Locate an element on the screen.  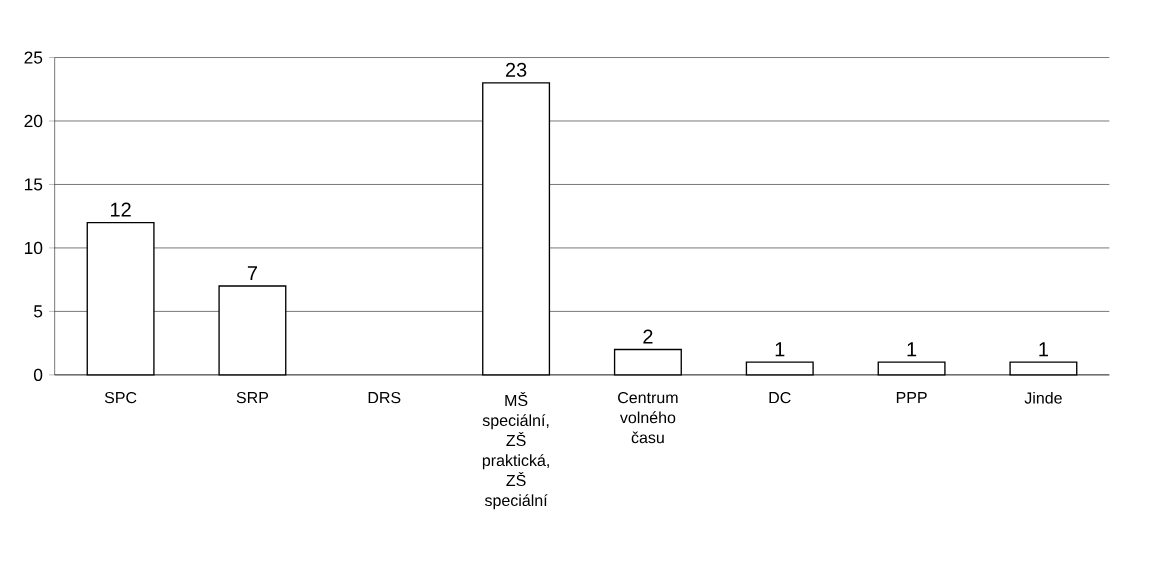
x-tick-label: MŠ speciální, ZŠ praktická, ZŠ speciální is located at coordinates (515, 450).